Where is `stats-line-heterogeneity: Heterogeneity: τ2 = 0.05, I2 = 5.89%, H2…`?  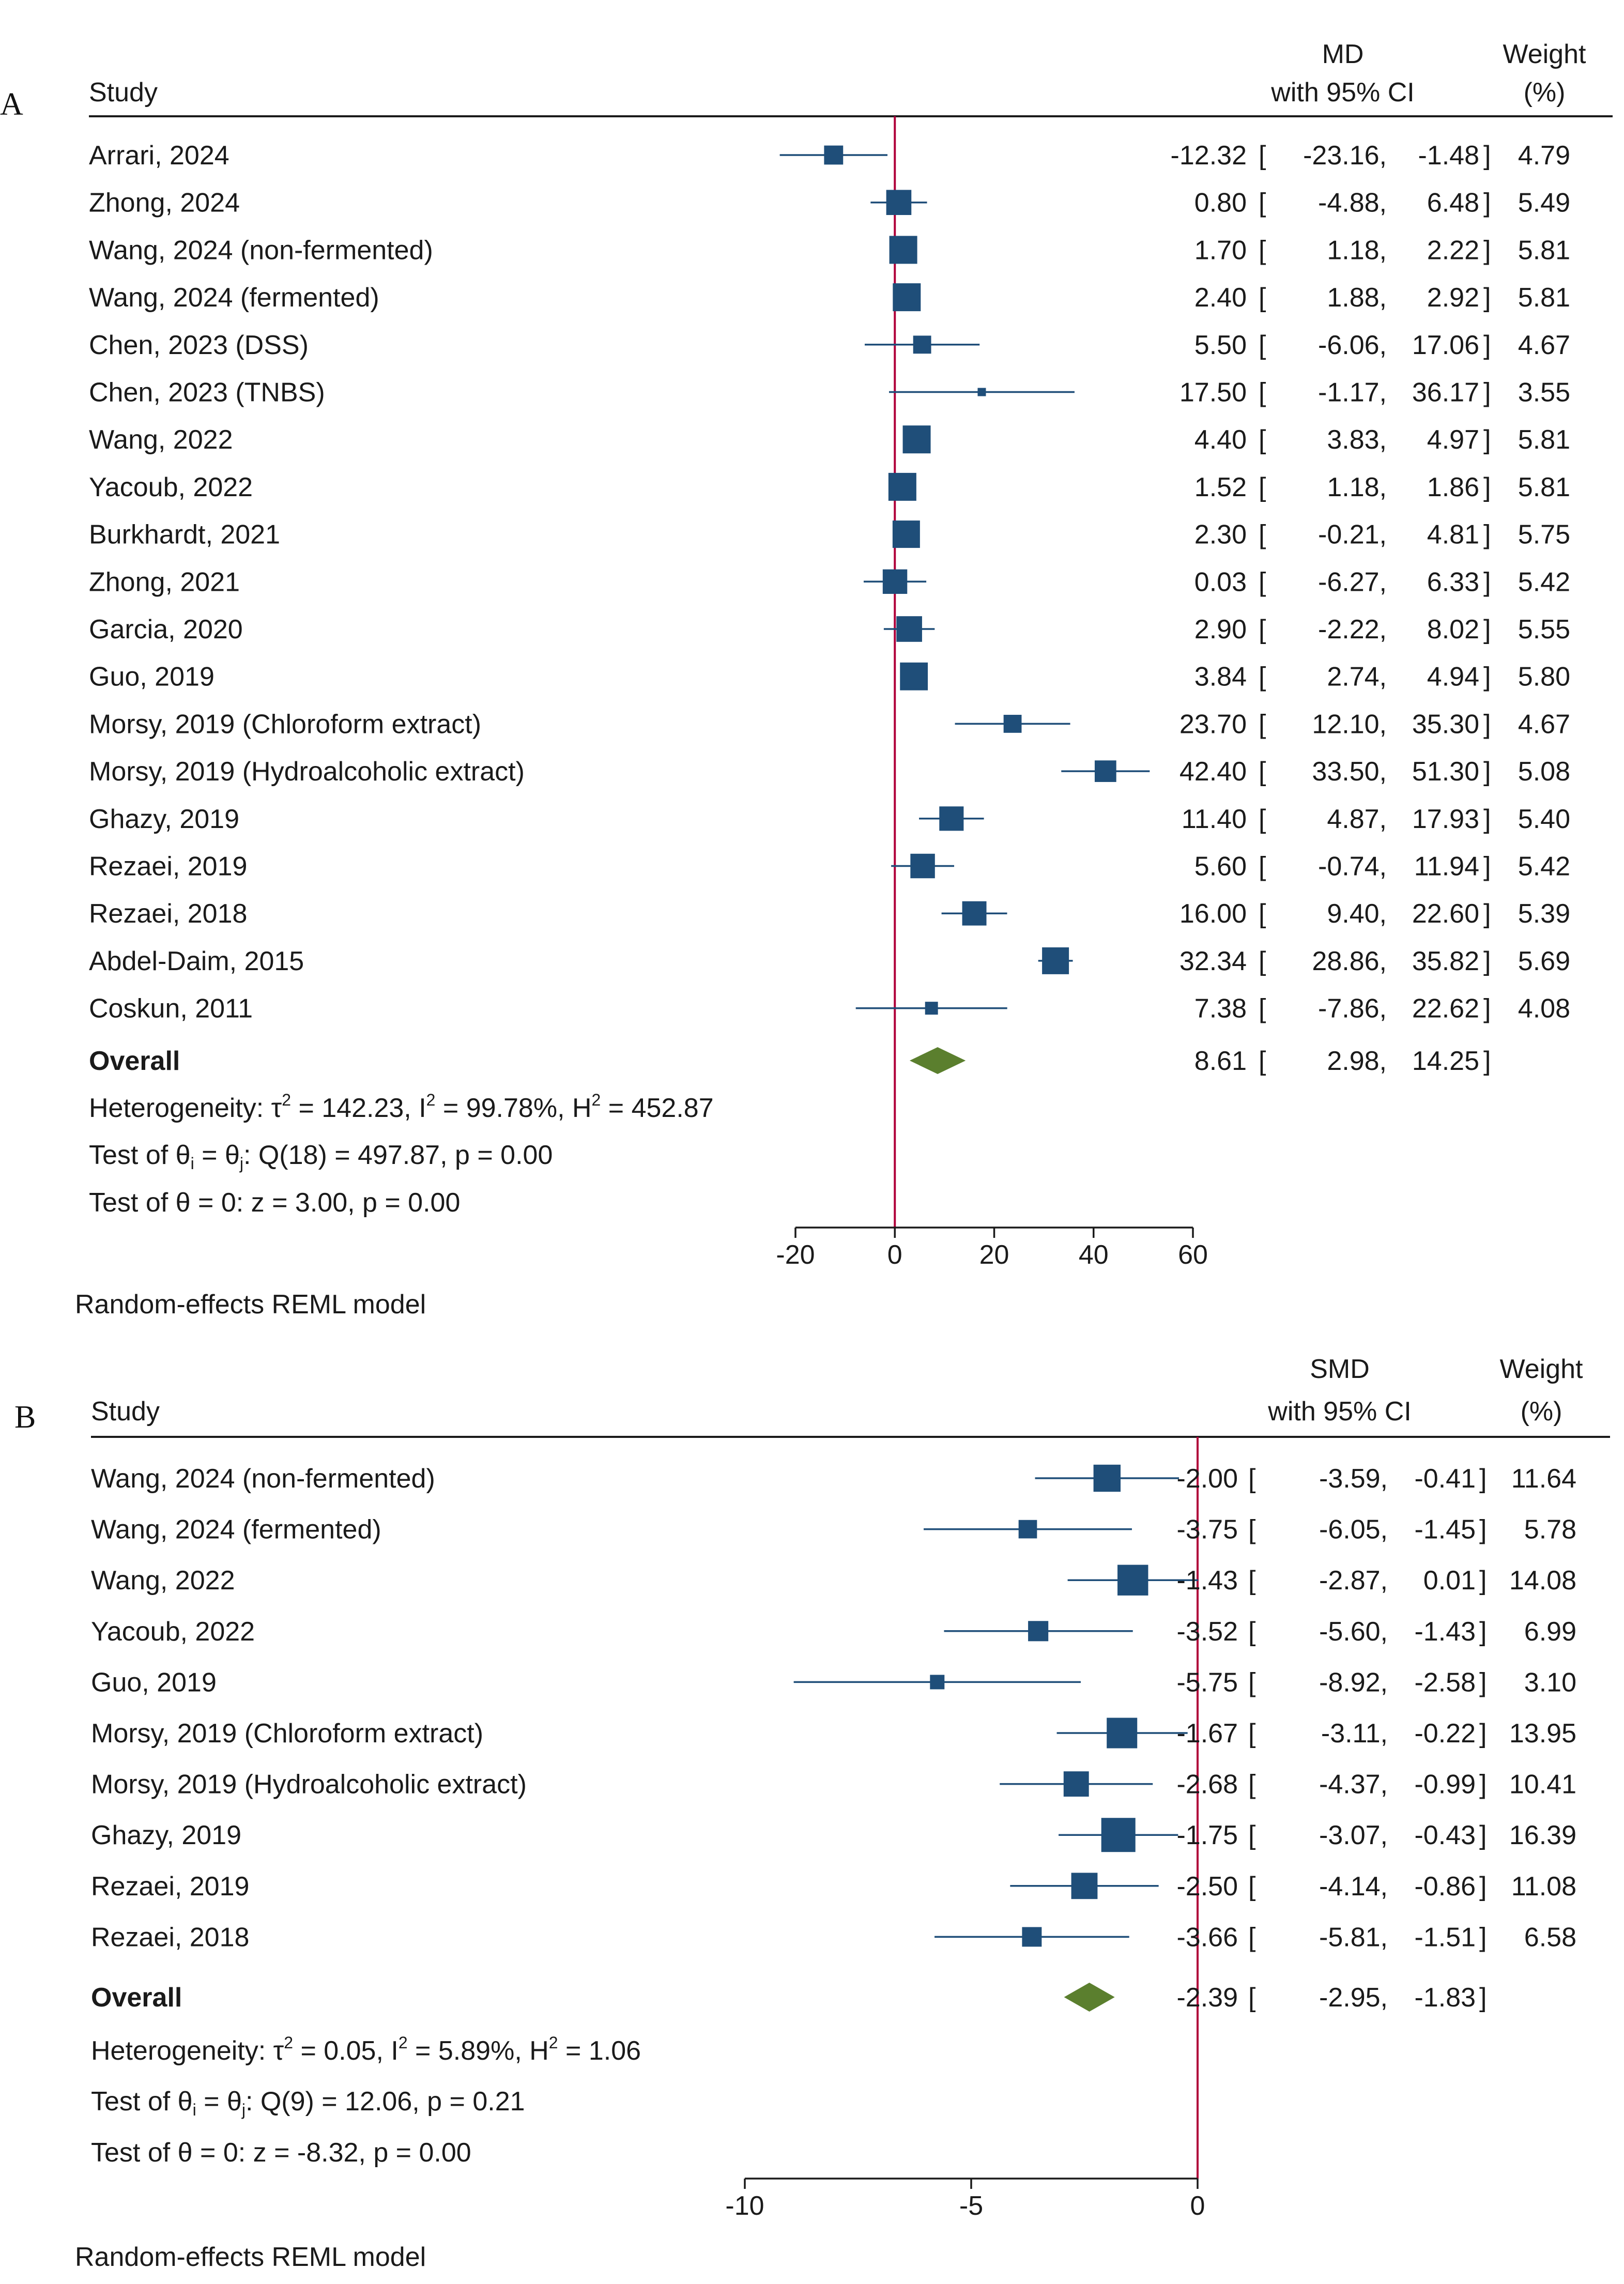
stats-line-heterogeneity: Heterogeneity: τ2 = 0.05, I2 = 5.89%, H2… is located at coordinates (366, 2049).